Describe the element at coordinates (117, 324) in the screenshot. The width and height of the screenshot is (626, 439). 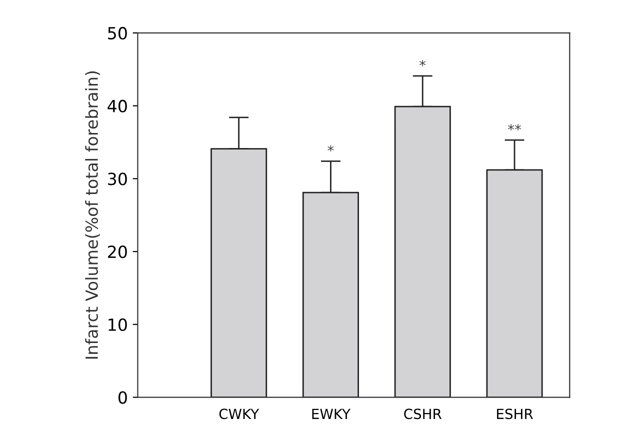
I see `y-tick-label: 10` at that location.